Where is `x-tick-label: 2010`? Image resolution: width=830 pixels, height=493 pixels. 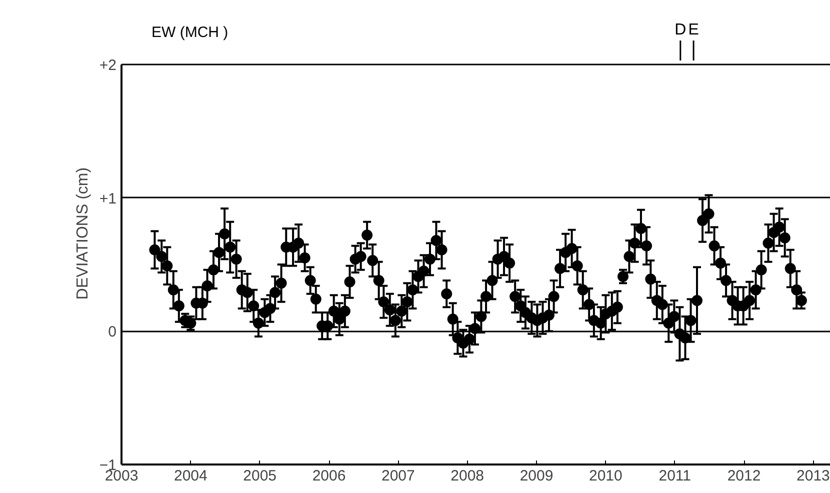
x-tick-label: 2010 is located at coordinates (605, 476).